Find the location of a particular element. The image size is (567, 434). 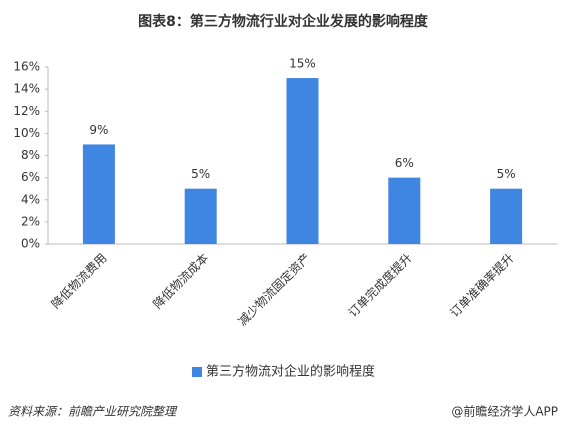

data-label: 9% is located at coordinates (98, 130).